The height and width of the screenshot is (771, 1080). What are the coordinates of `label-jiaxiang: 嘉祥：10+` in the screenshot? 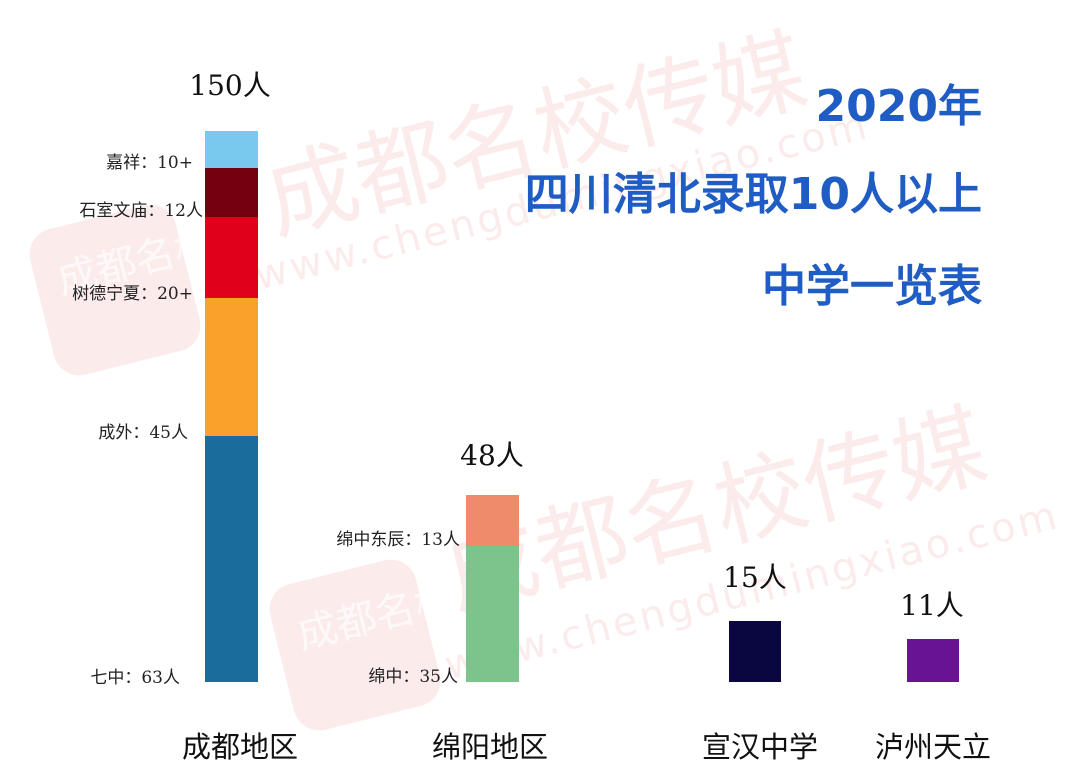 It's located at (149, 163).